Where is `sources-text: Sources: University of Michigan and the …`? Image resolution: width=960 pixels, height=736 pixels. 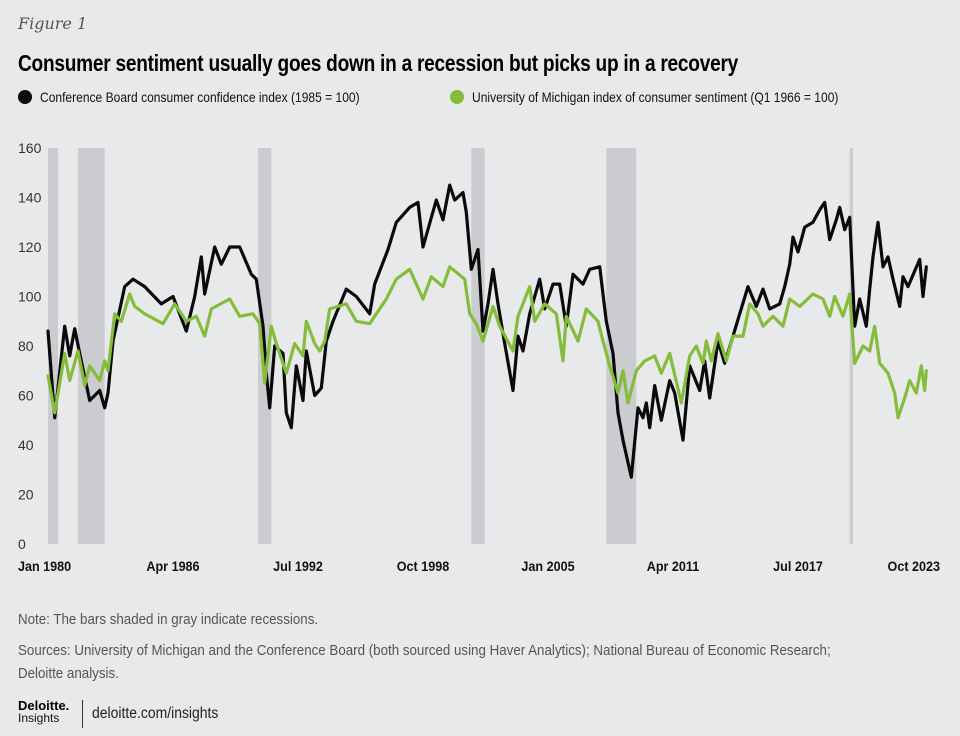 sources-text: Sources: University of Michigan and the … is located at coordinates (424, 651).